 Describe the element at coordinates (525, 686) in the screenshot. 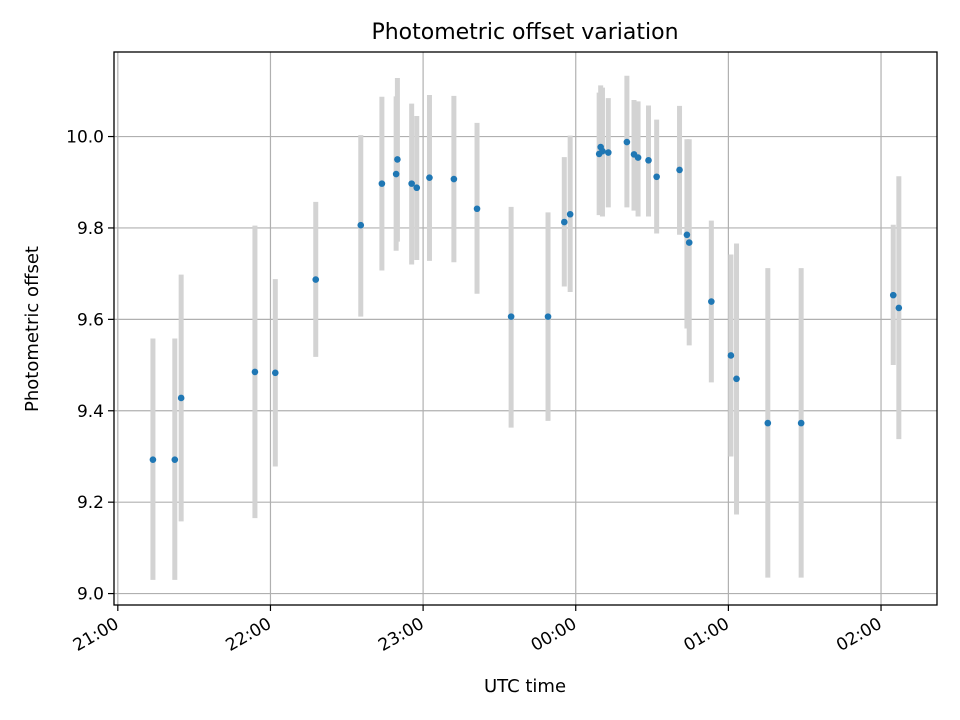

I see `x-axis-label: UTC time` at that location.